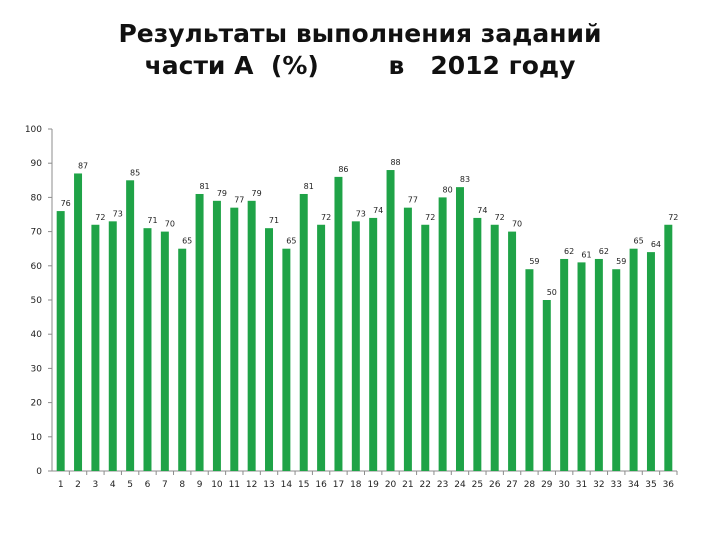 The width and height of the screenshot is (720, 540). I want to click on y-tick-label: 80, so click(37, 198).